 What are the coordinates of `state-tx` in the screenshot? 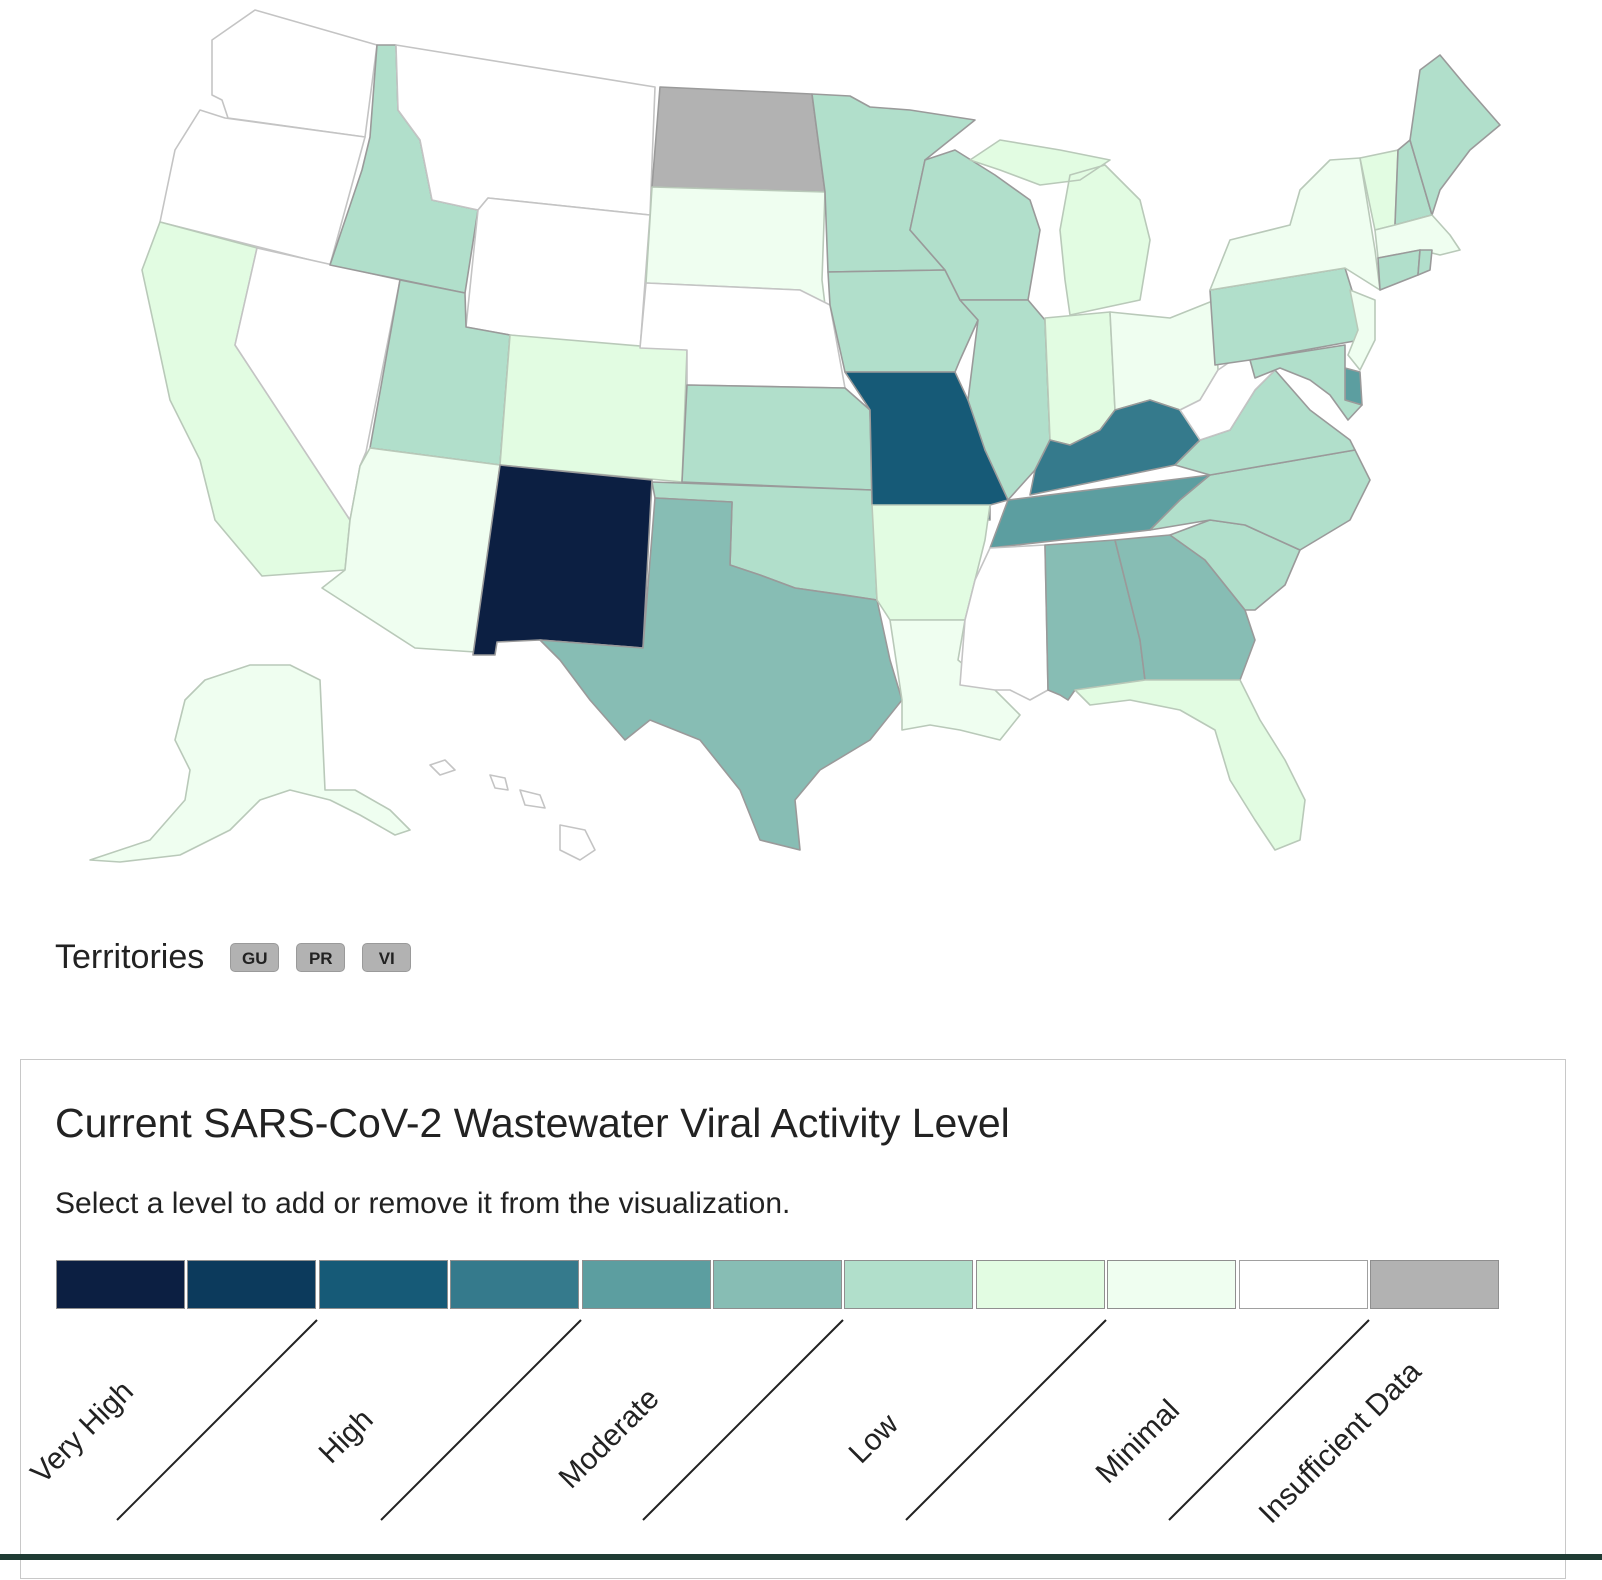 It's located at (721, 674).